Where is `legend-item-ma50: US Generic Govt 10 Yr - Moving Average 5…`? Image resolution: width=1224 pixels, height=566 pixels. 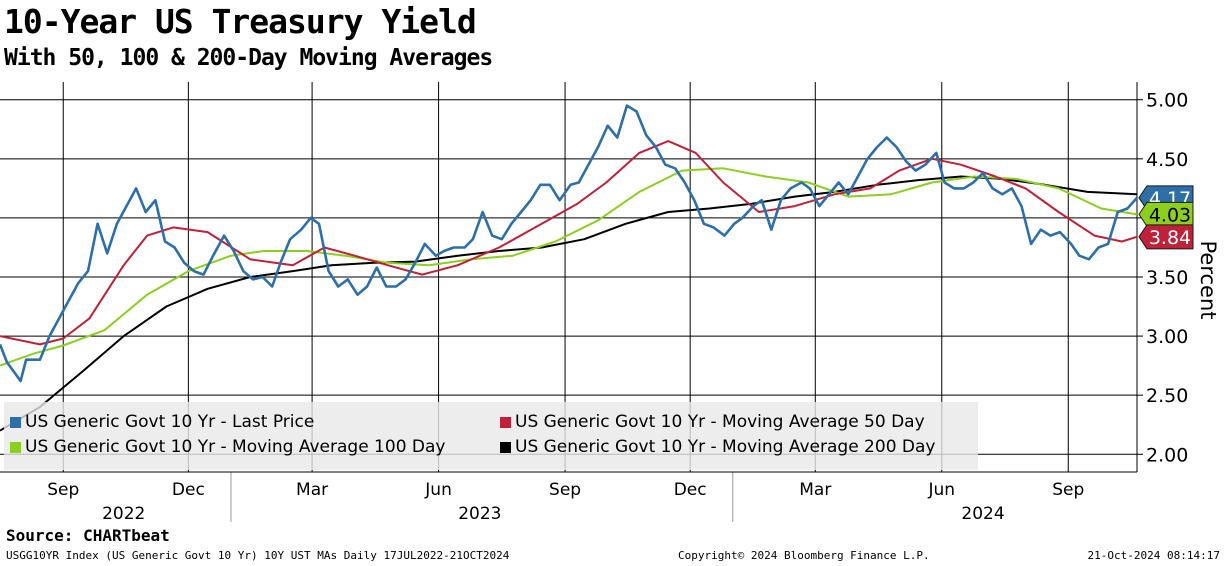 legend-item-ma50: US Generic Govt 10 Yr - Moving Average 5… is located at coordinates (712, 422).